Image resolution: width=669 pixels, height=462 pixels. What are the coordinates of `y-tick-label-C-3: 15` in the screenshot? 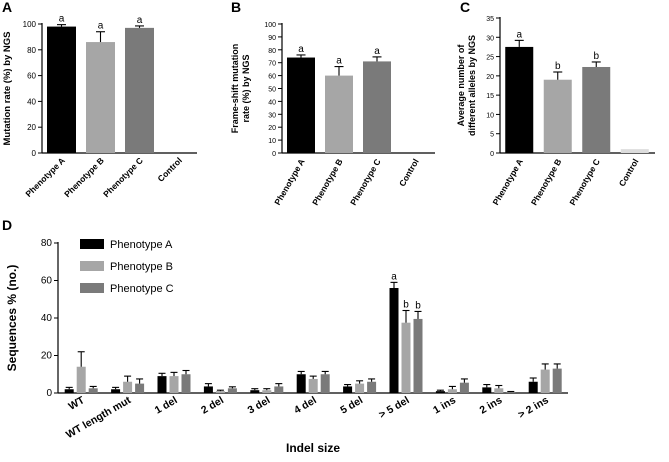 It's located at (490, 96).